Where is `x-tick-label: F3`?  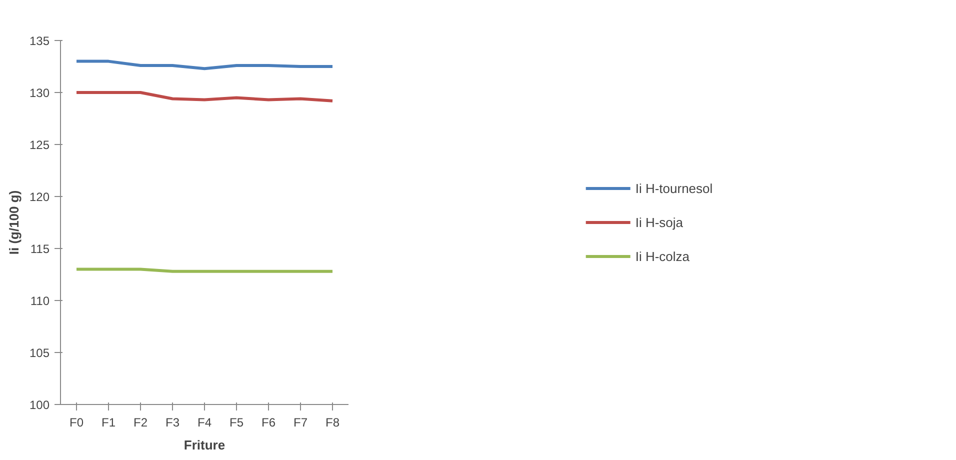
x-tick-label: F3 is located at coordinates (173, 423).